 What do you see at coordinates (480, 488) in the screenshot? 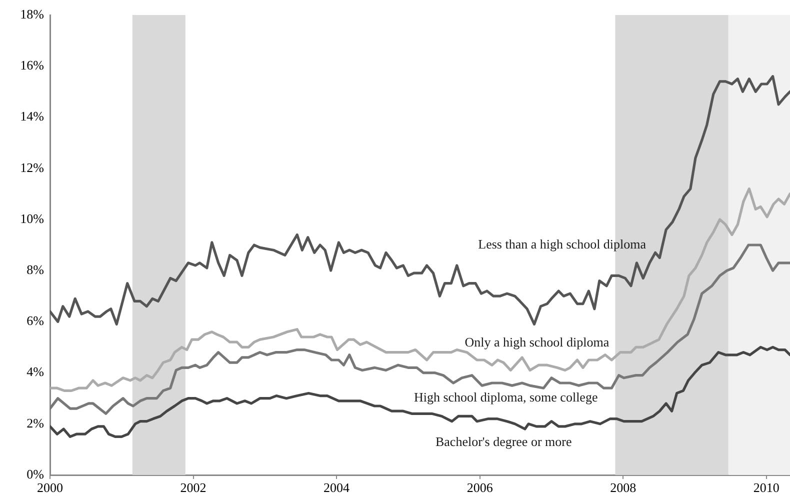
I see `x-tick-label: 2006` at bounding box center [480, 488].